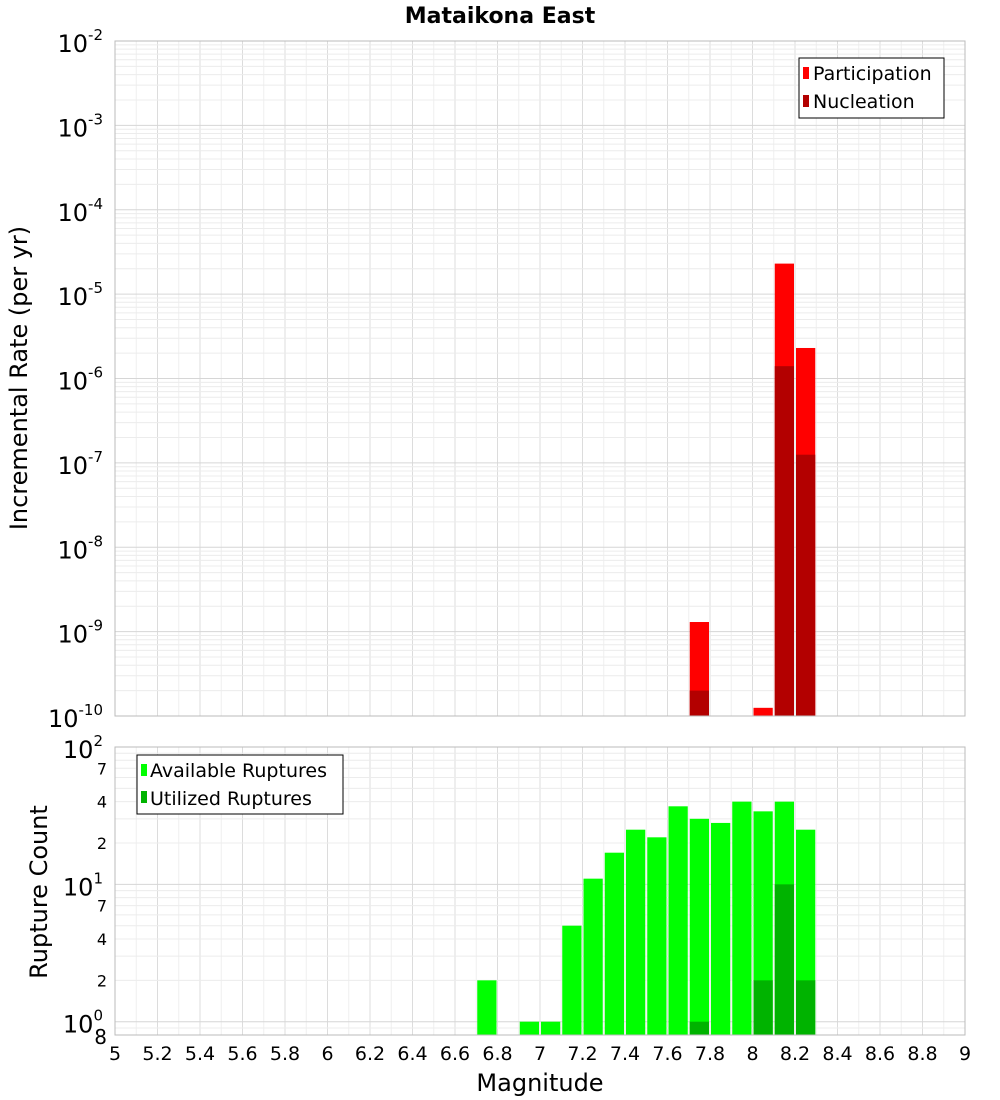 This screenshot has width=1000, height=1100. What do you see at coordinates (83, 1023) in the screenshot?
I see `count-y-tick-label: 10⁰` at bounding box center [83, 1023].